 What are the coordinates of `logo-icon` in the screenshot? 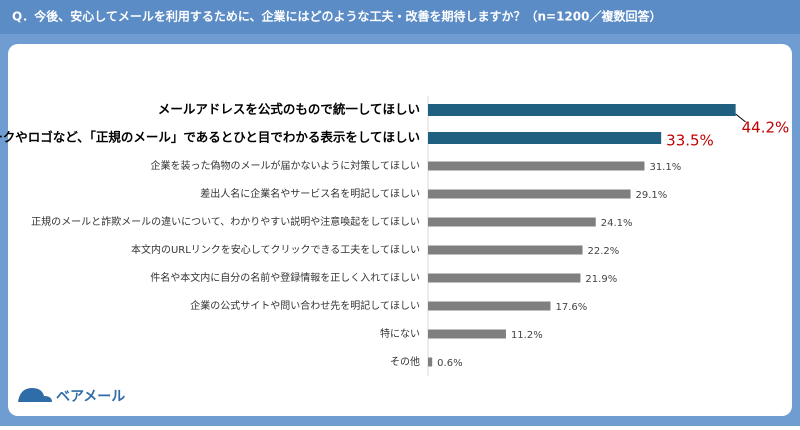 It's located at (35, 395).